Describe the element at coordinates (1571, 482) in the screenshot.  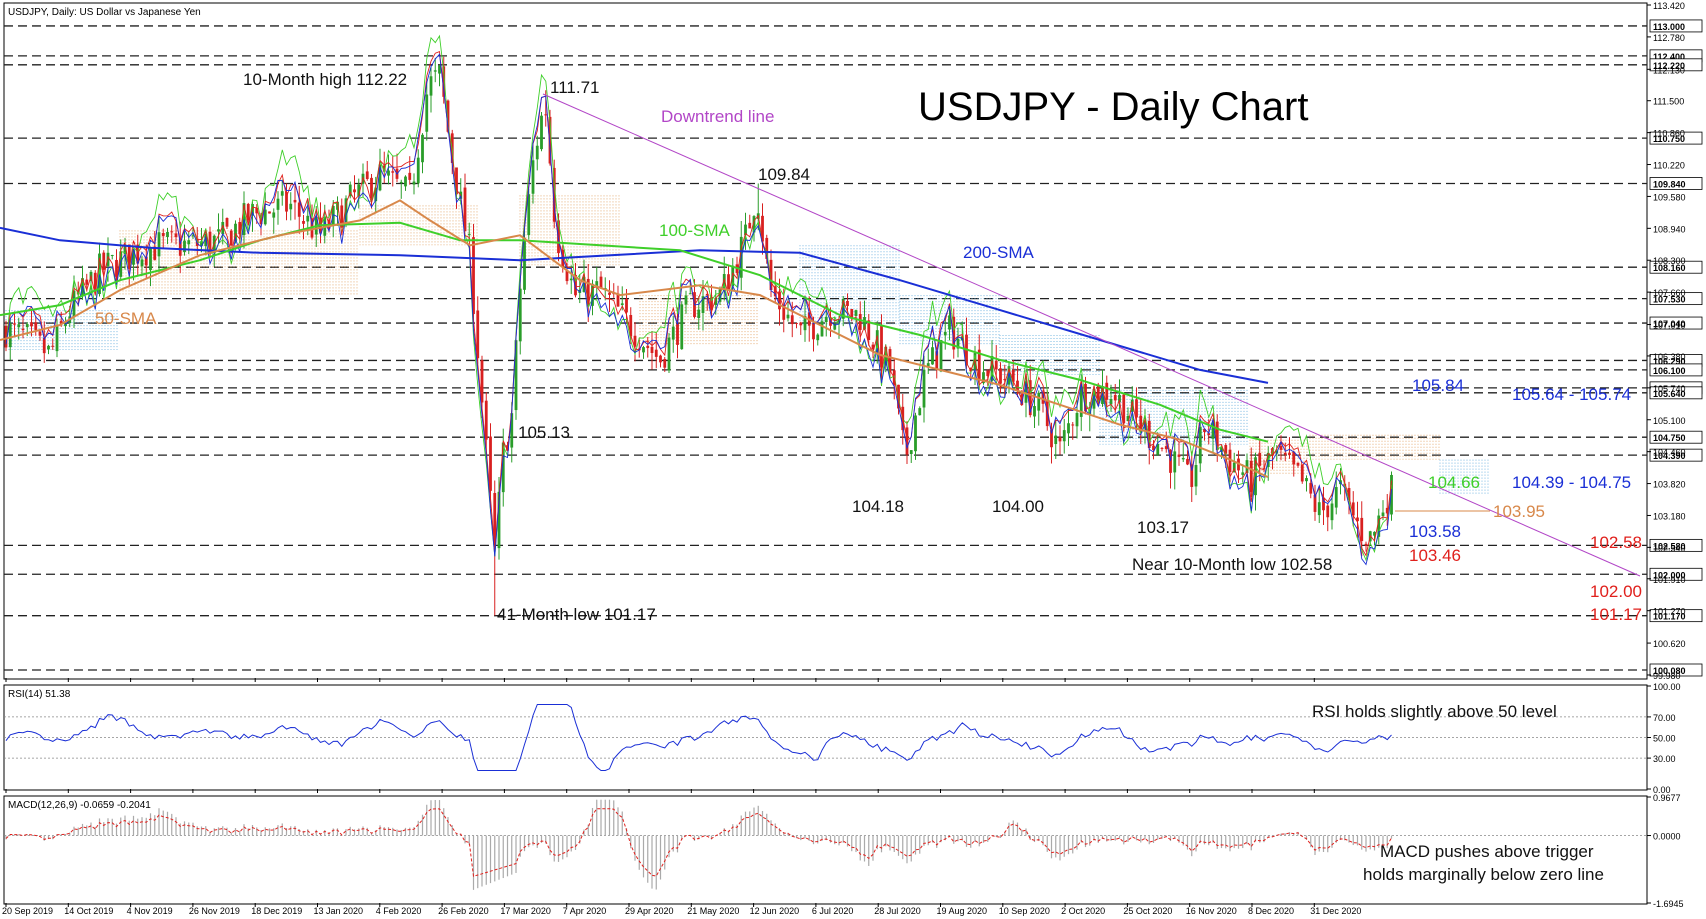
I see `level-104-39-104-75-label: 104.39 - 104.75` at that location.